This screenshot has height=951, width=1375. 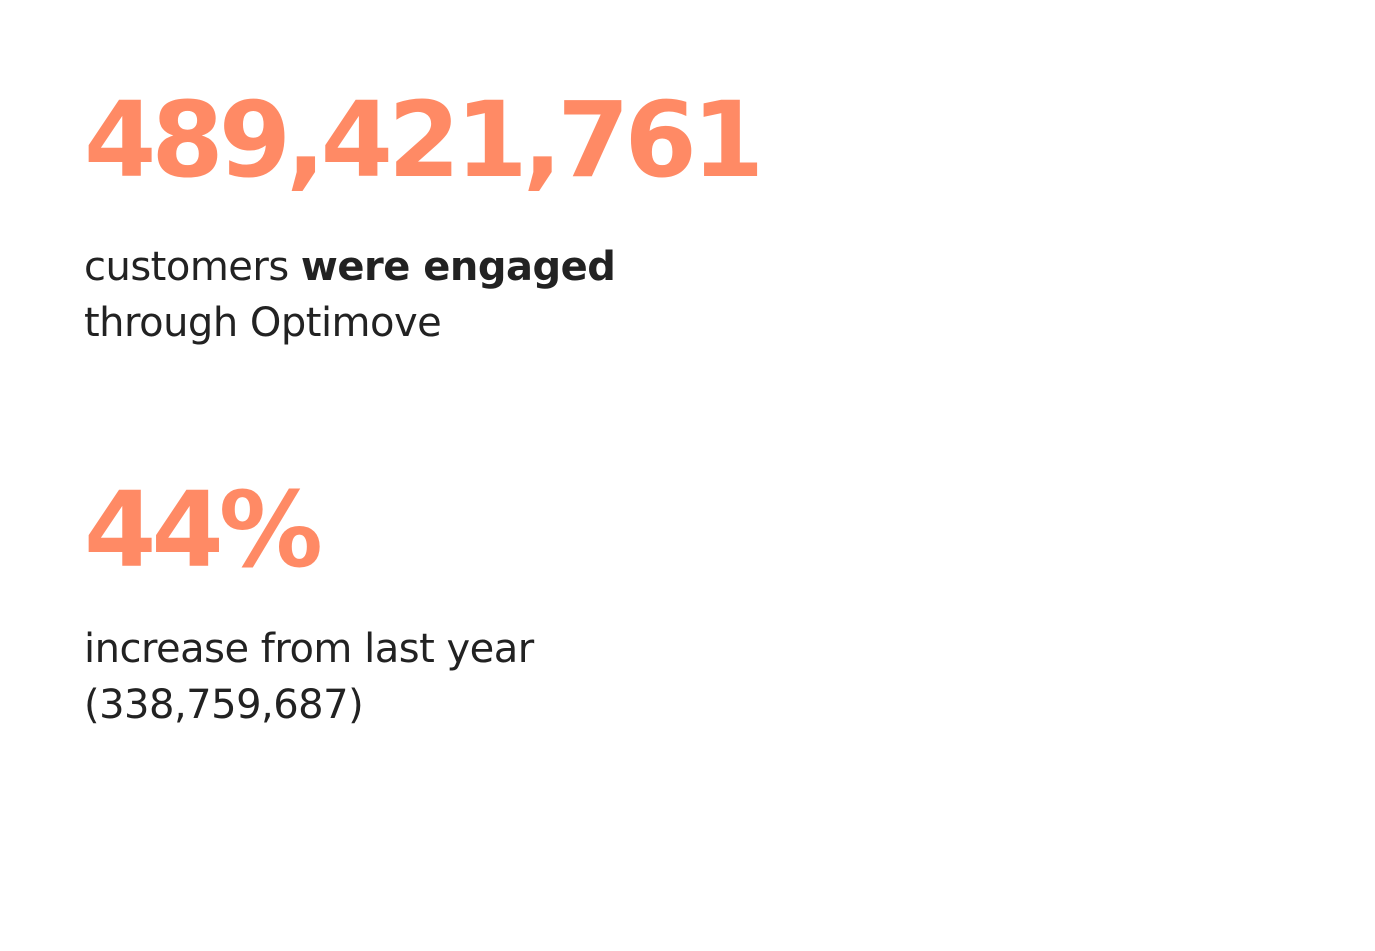 I want to click on description-plain-text: customers, so click(x=192, y=267).